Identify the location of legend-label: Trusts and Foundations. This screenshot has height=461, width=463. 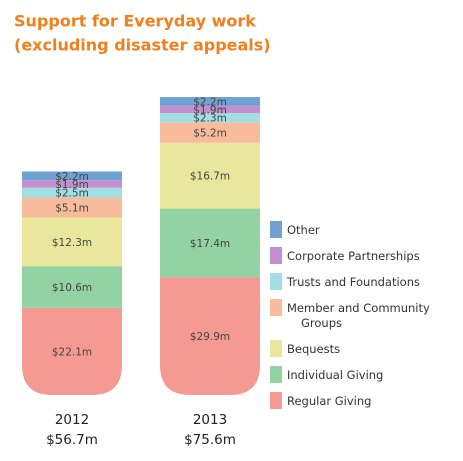
(353, 282).